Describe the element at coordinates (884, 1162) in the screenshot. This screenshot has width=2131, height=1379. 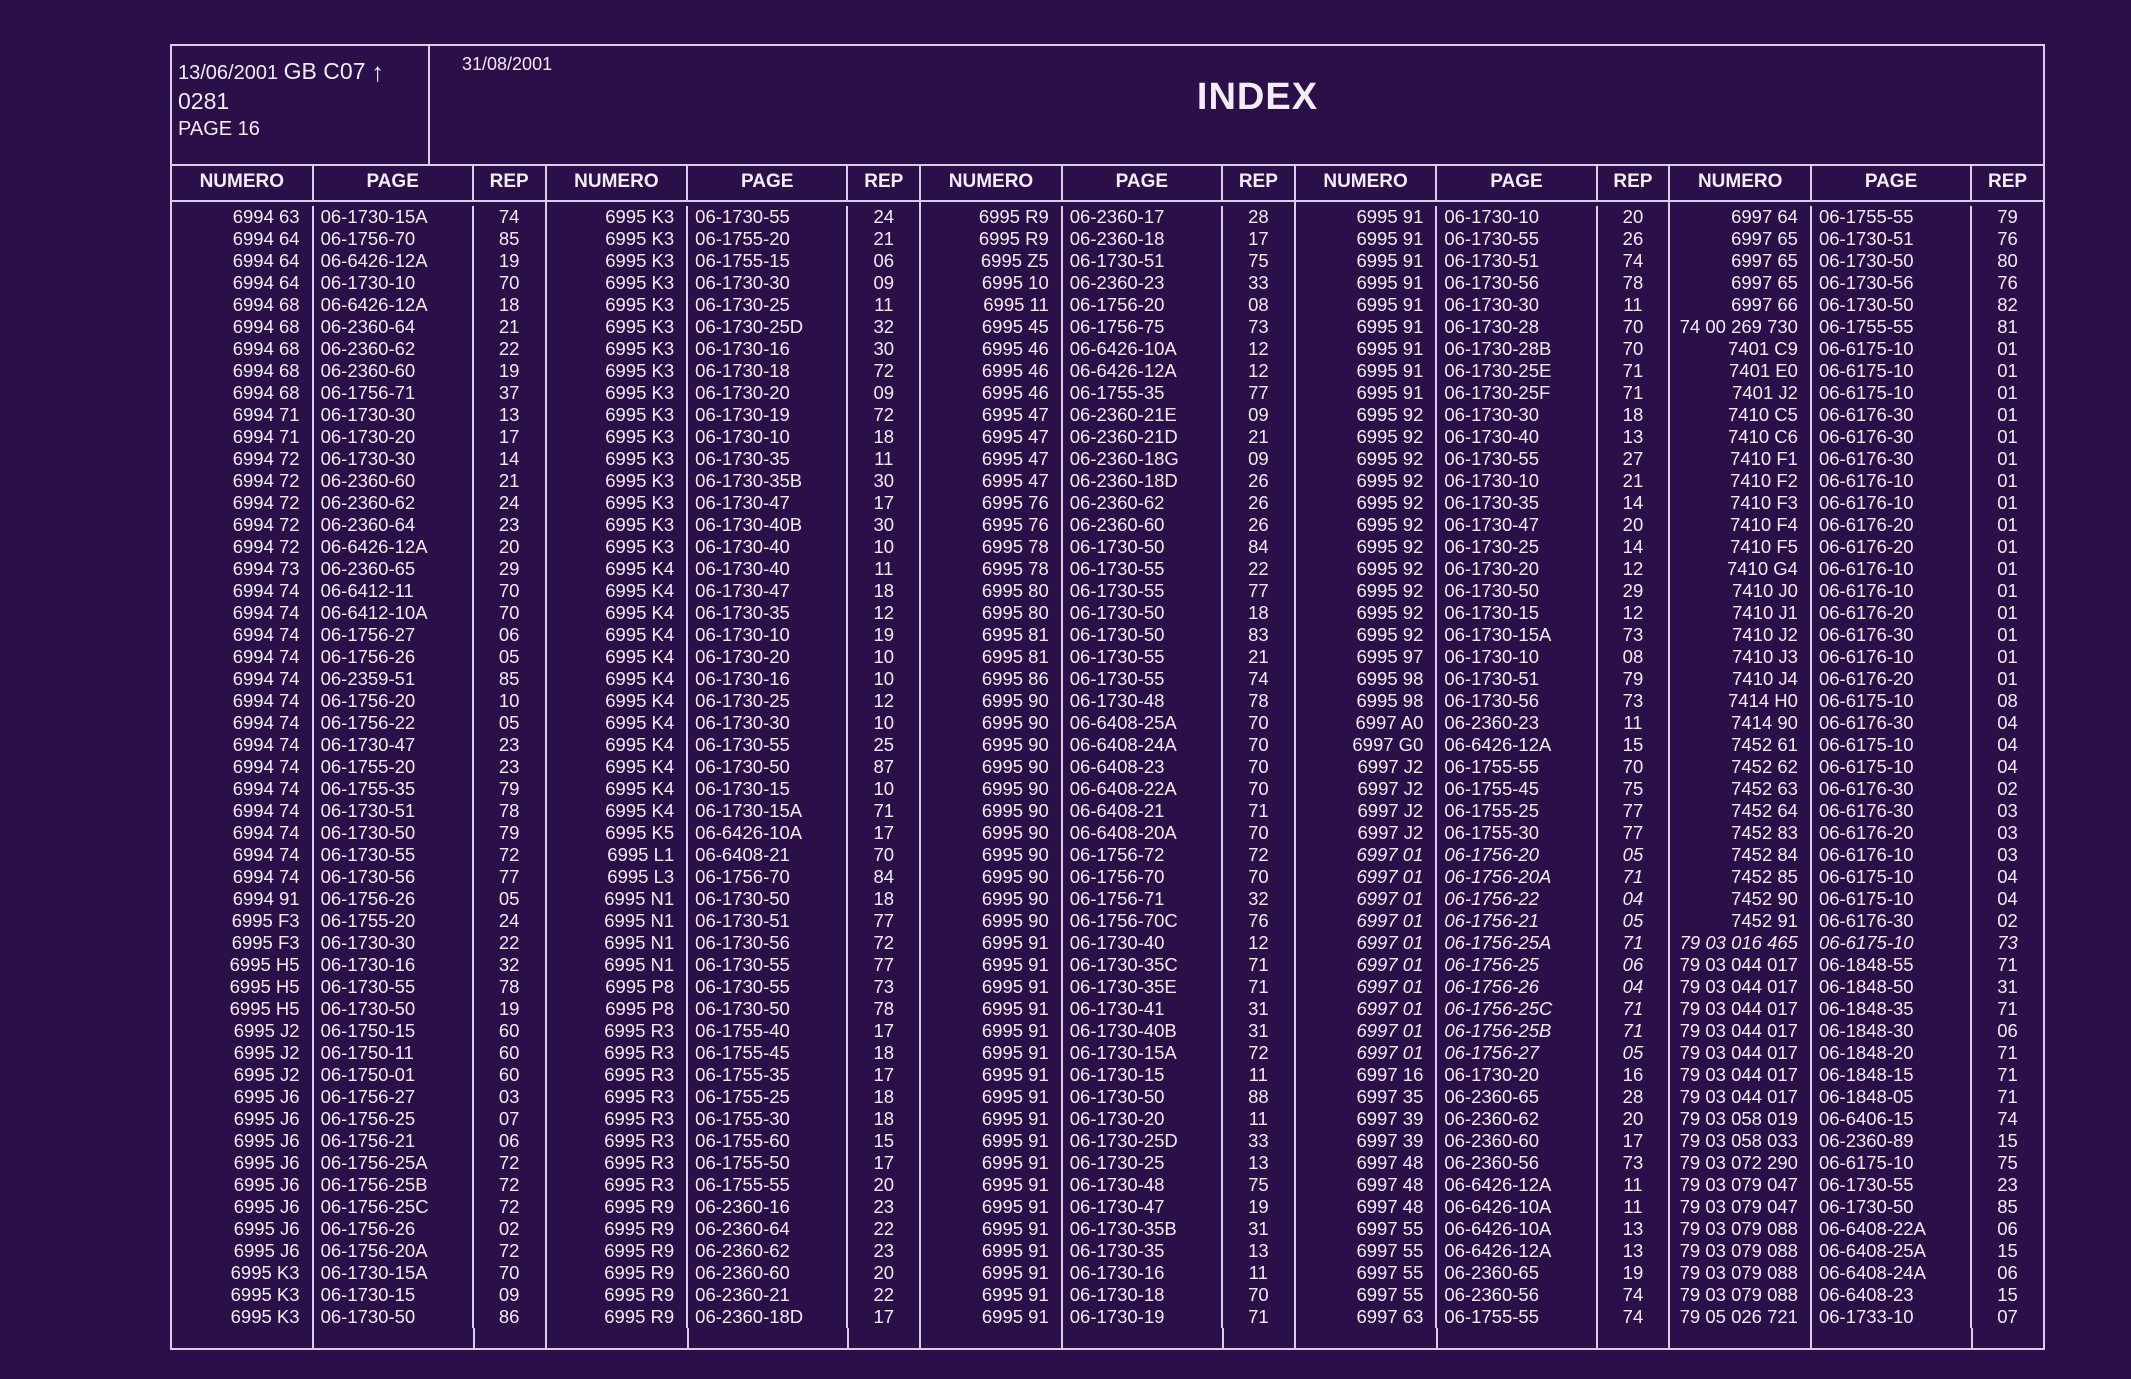
I see `rep-cell: 17` at that location.